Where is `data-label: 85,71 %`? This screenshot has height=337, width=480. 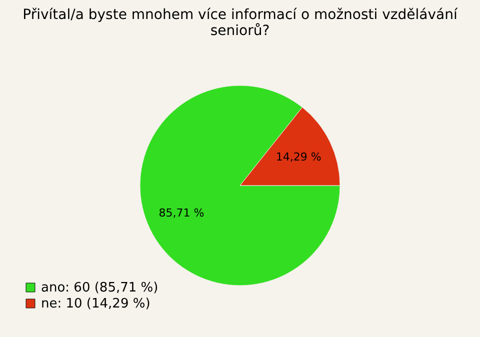 data-label: 85,71 % is located at coordinates (181, 213).